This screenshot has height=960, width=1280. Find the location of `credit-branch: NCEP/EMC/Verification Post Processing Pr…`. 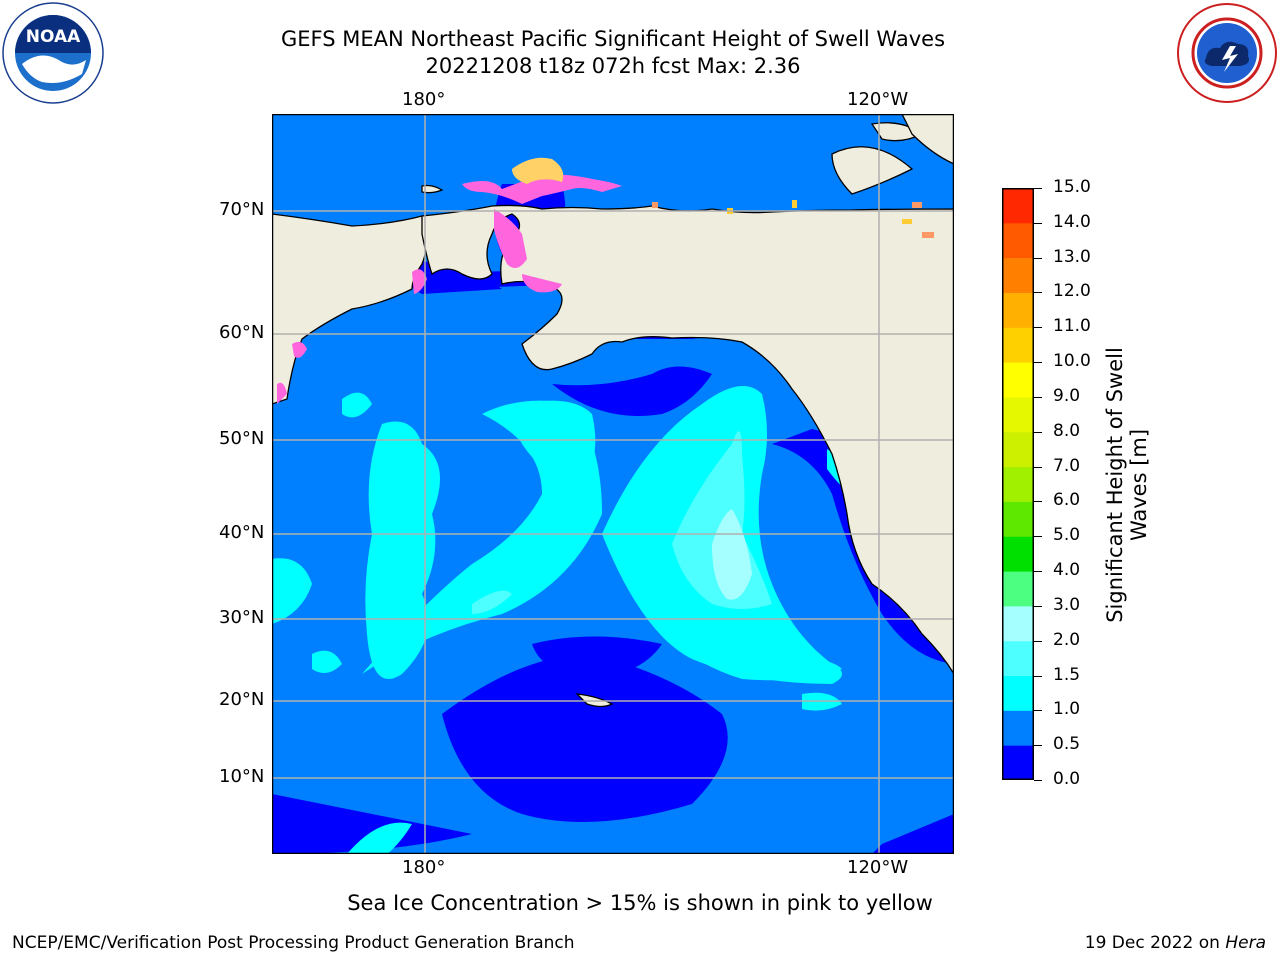

credit-branch: NCEP/EMC/Verification Post Processing Pr… is located at coordinates (293, 943).